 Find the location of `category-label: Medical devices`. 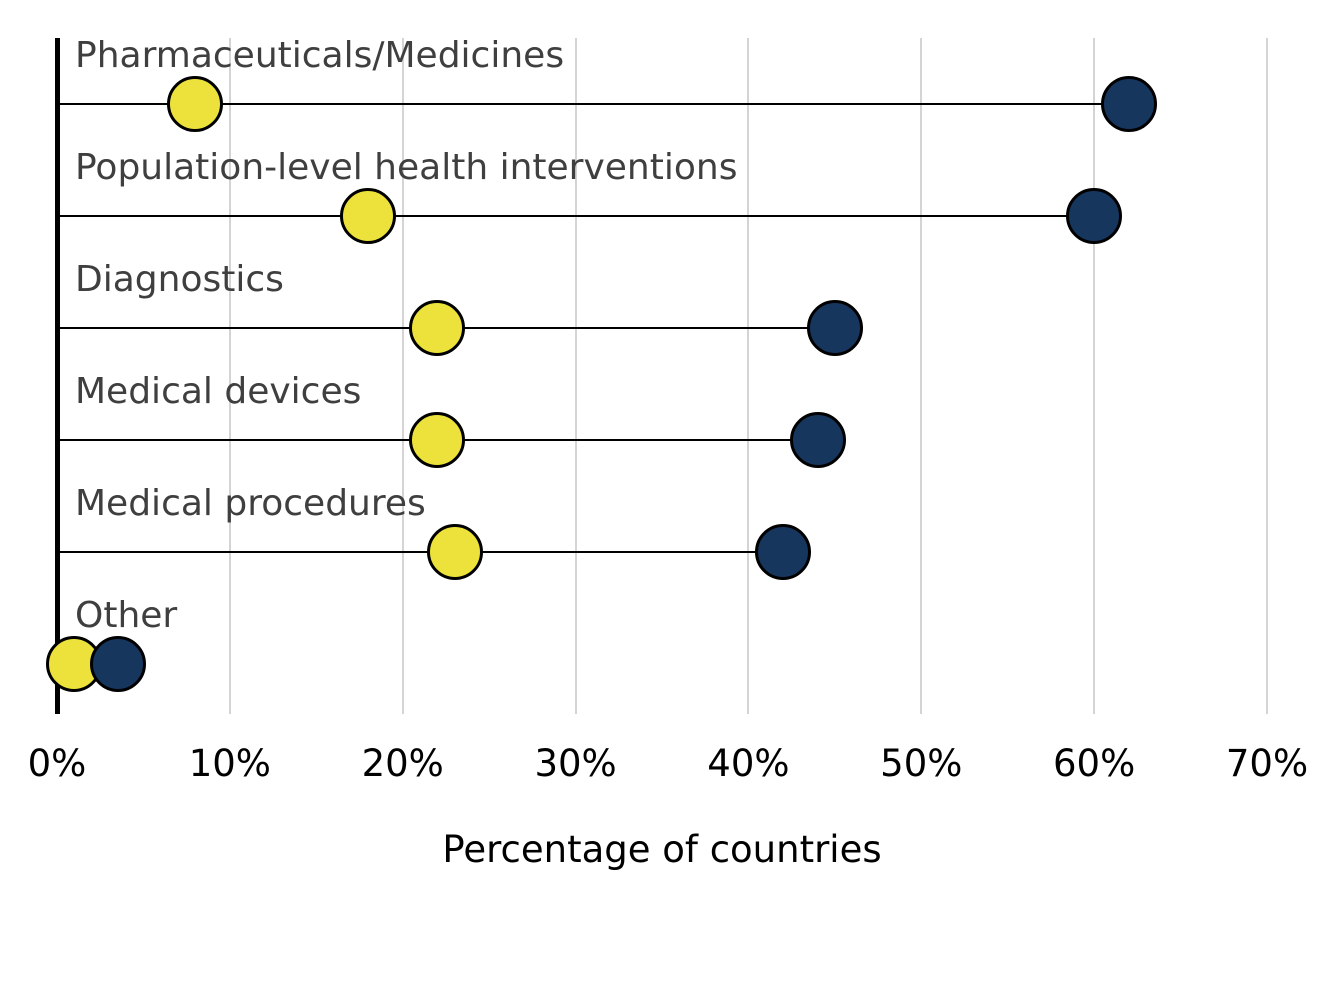

category-label: Medical devices is located at coordinates (218, 391).